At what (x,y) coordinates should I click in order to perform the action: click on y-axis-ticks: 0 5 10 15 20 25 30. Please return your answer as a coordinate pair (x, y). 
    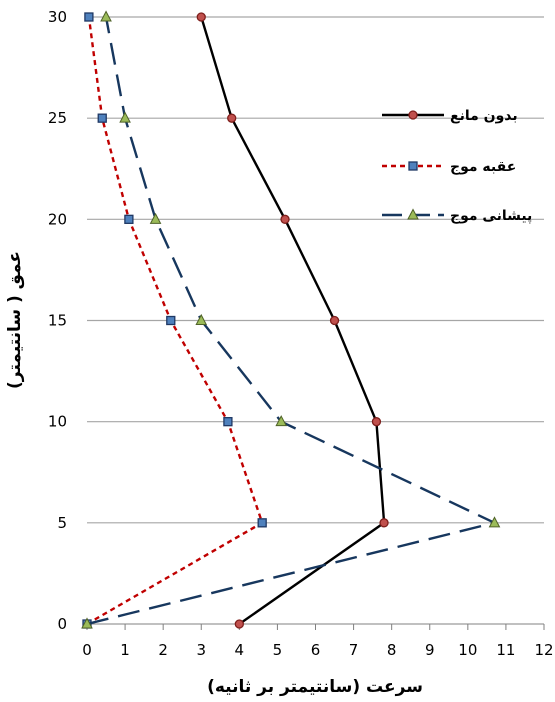
    Looking at the image, I should click on (57, 320).